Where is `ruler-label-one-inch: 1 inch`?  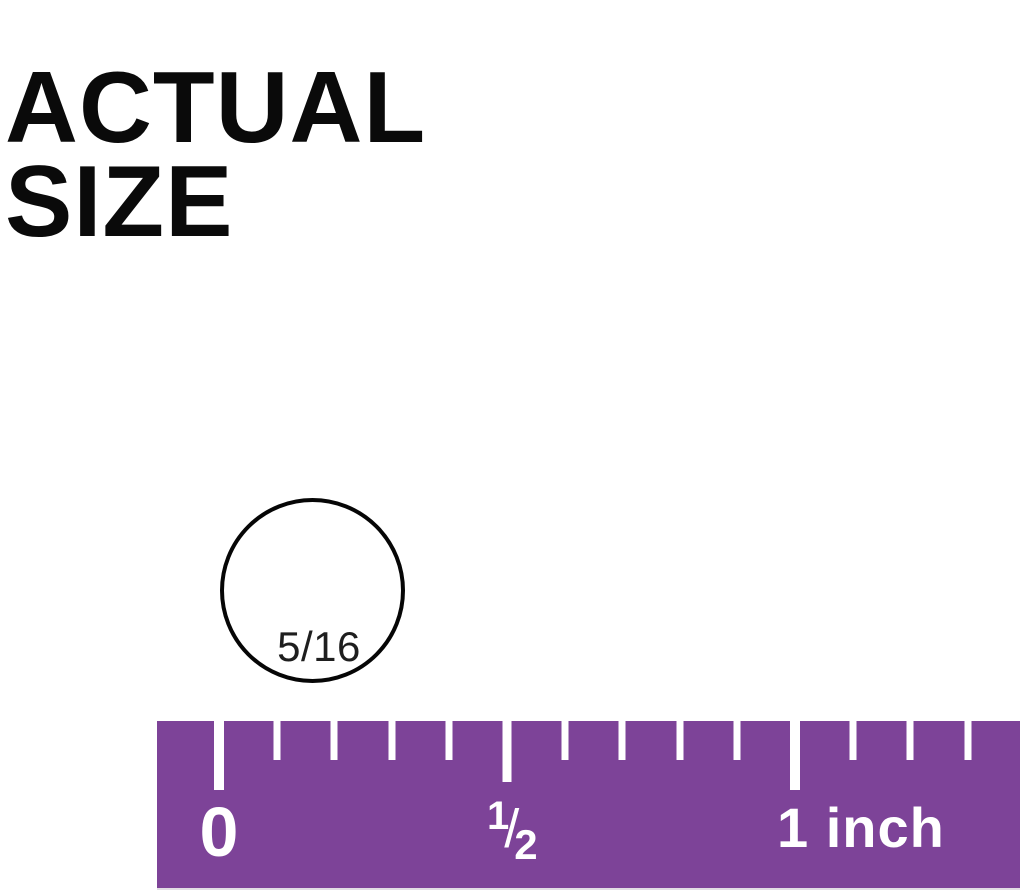
ruler-label-one-inch: 1 inch is located at coordinates (861, 827).